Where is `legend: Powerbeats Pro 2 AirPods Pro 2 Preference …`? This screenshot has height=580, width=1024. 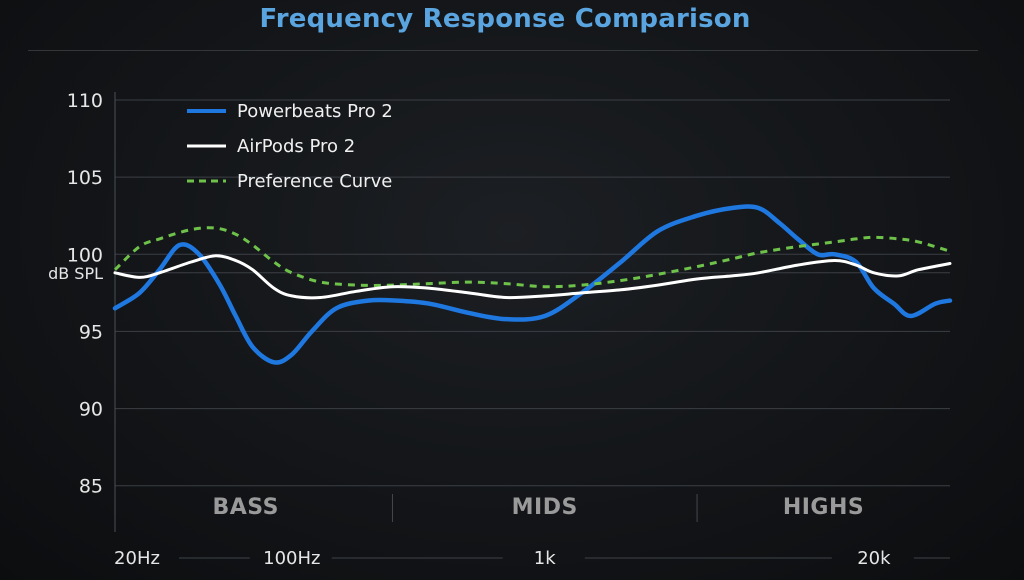
legend: Powerbeats Pro 2 AirPods Pro 2 Preference … is located at coordinates (290, 146).